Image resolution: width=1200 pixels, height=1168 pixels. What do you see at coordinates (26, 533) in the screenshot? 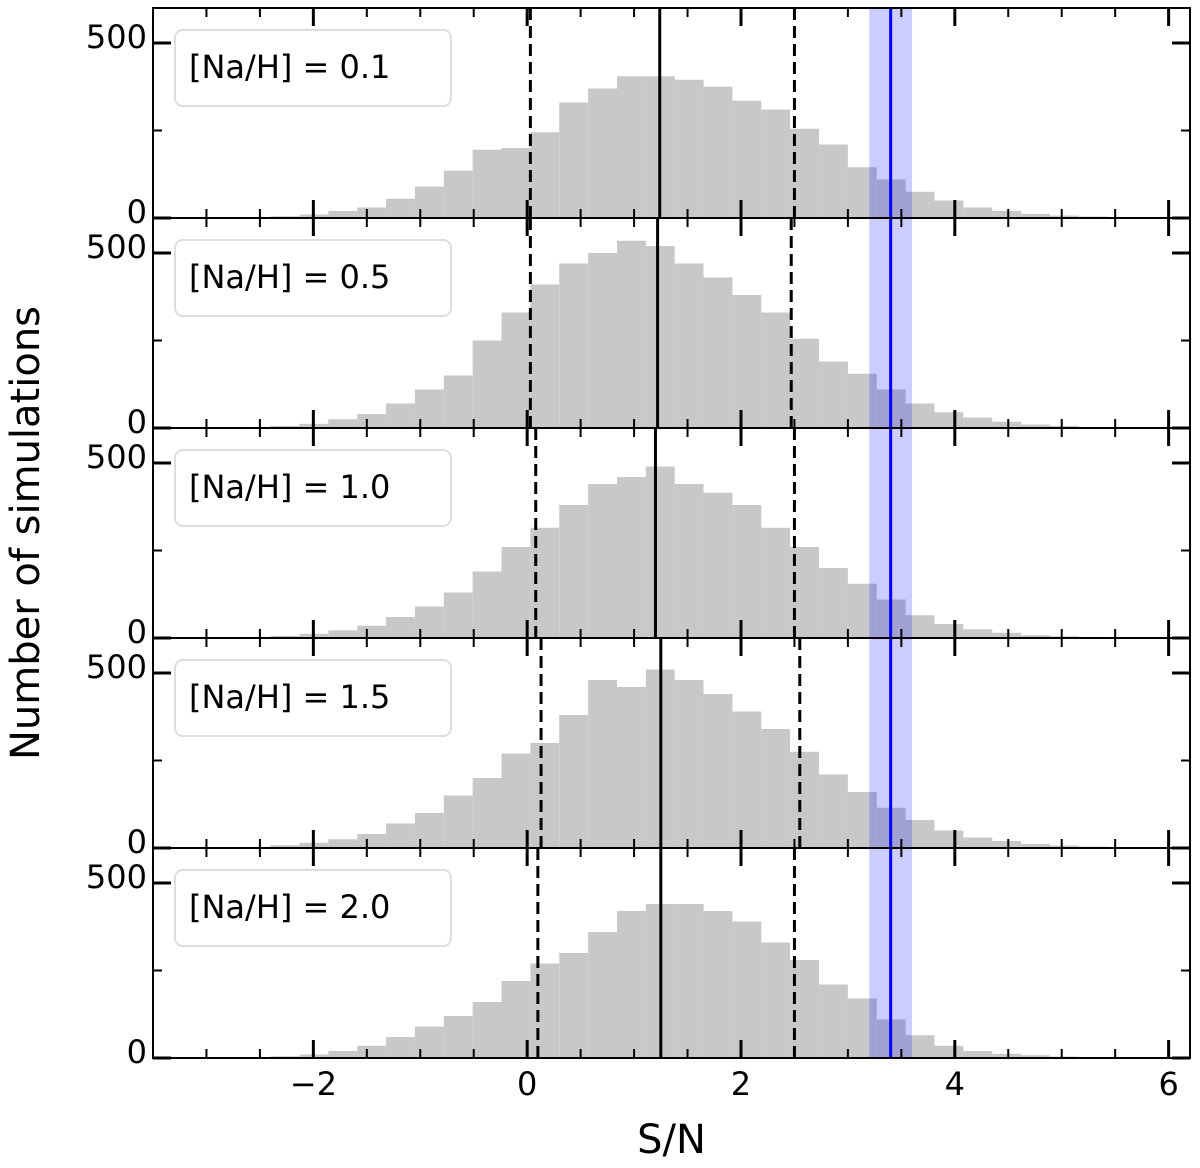
I see `y-axis-label: Number of simulations` at bounding box center [26, 533].